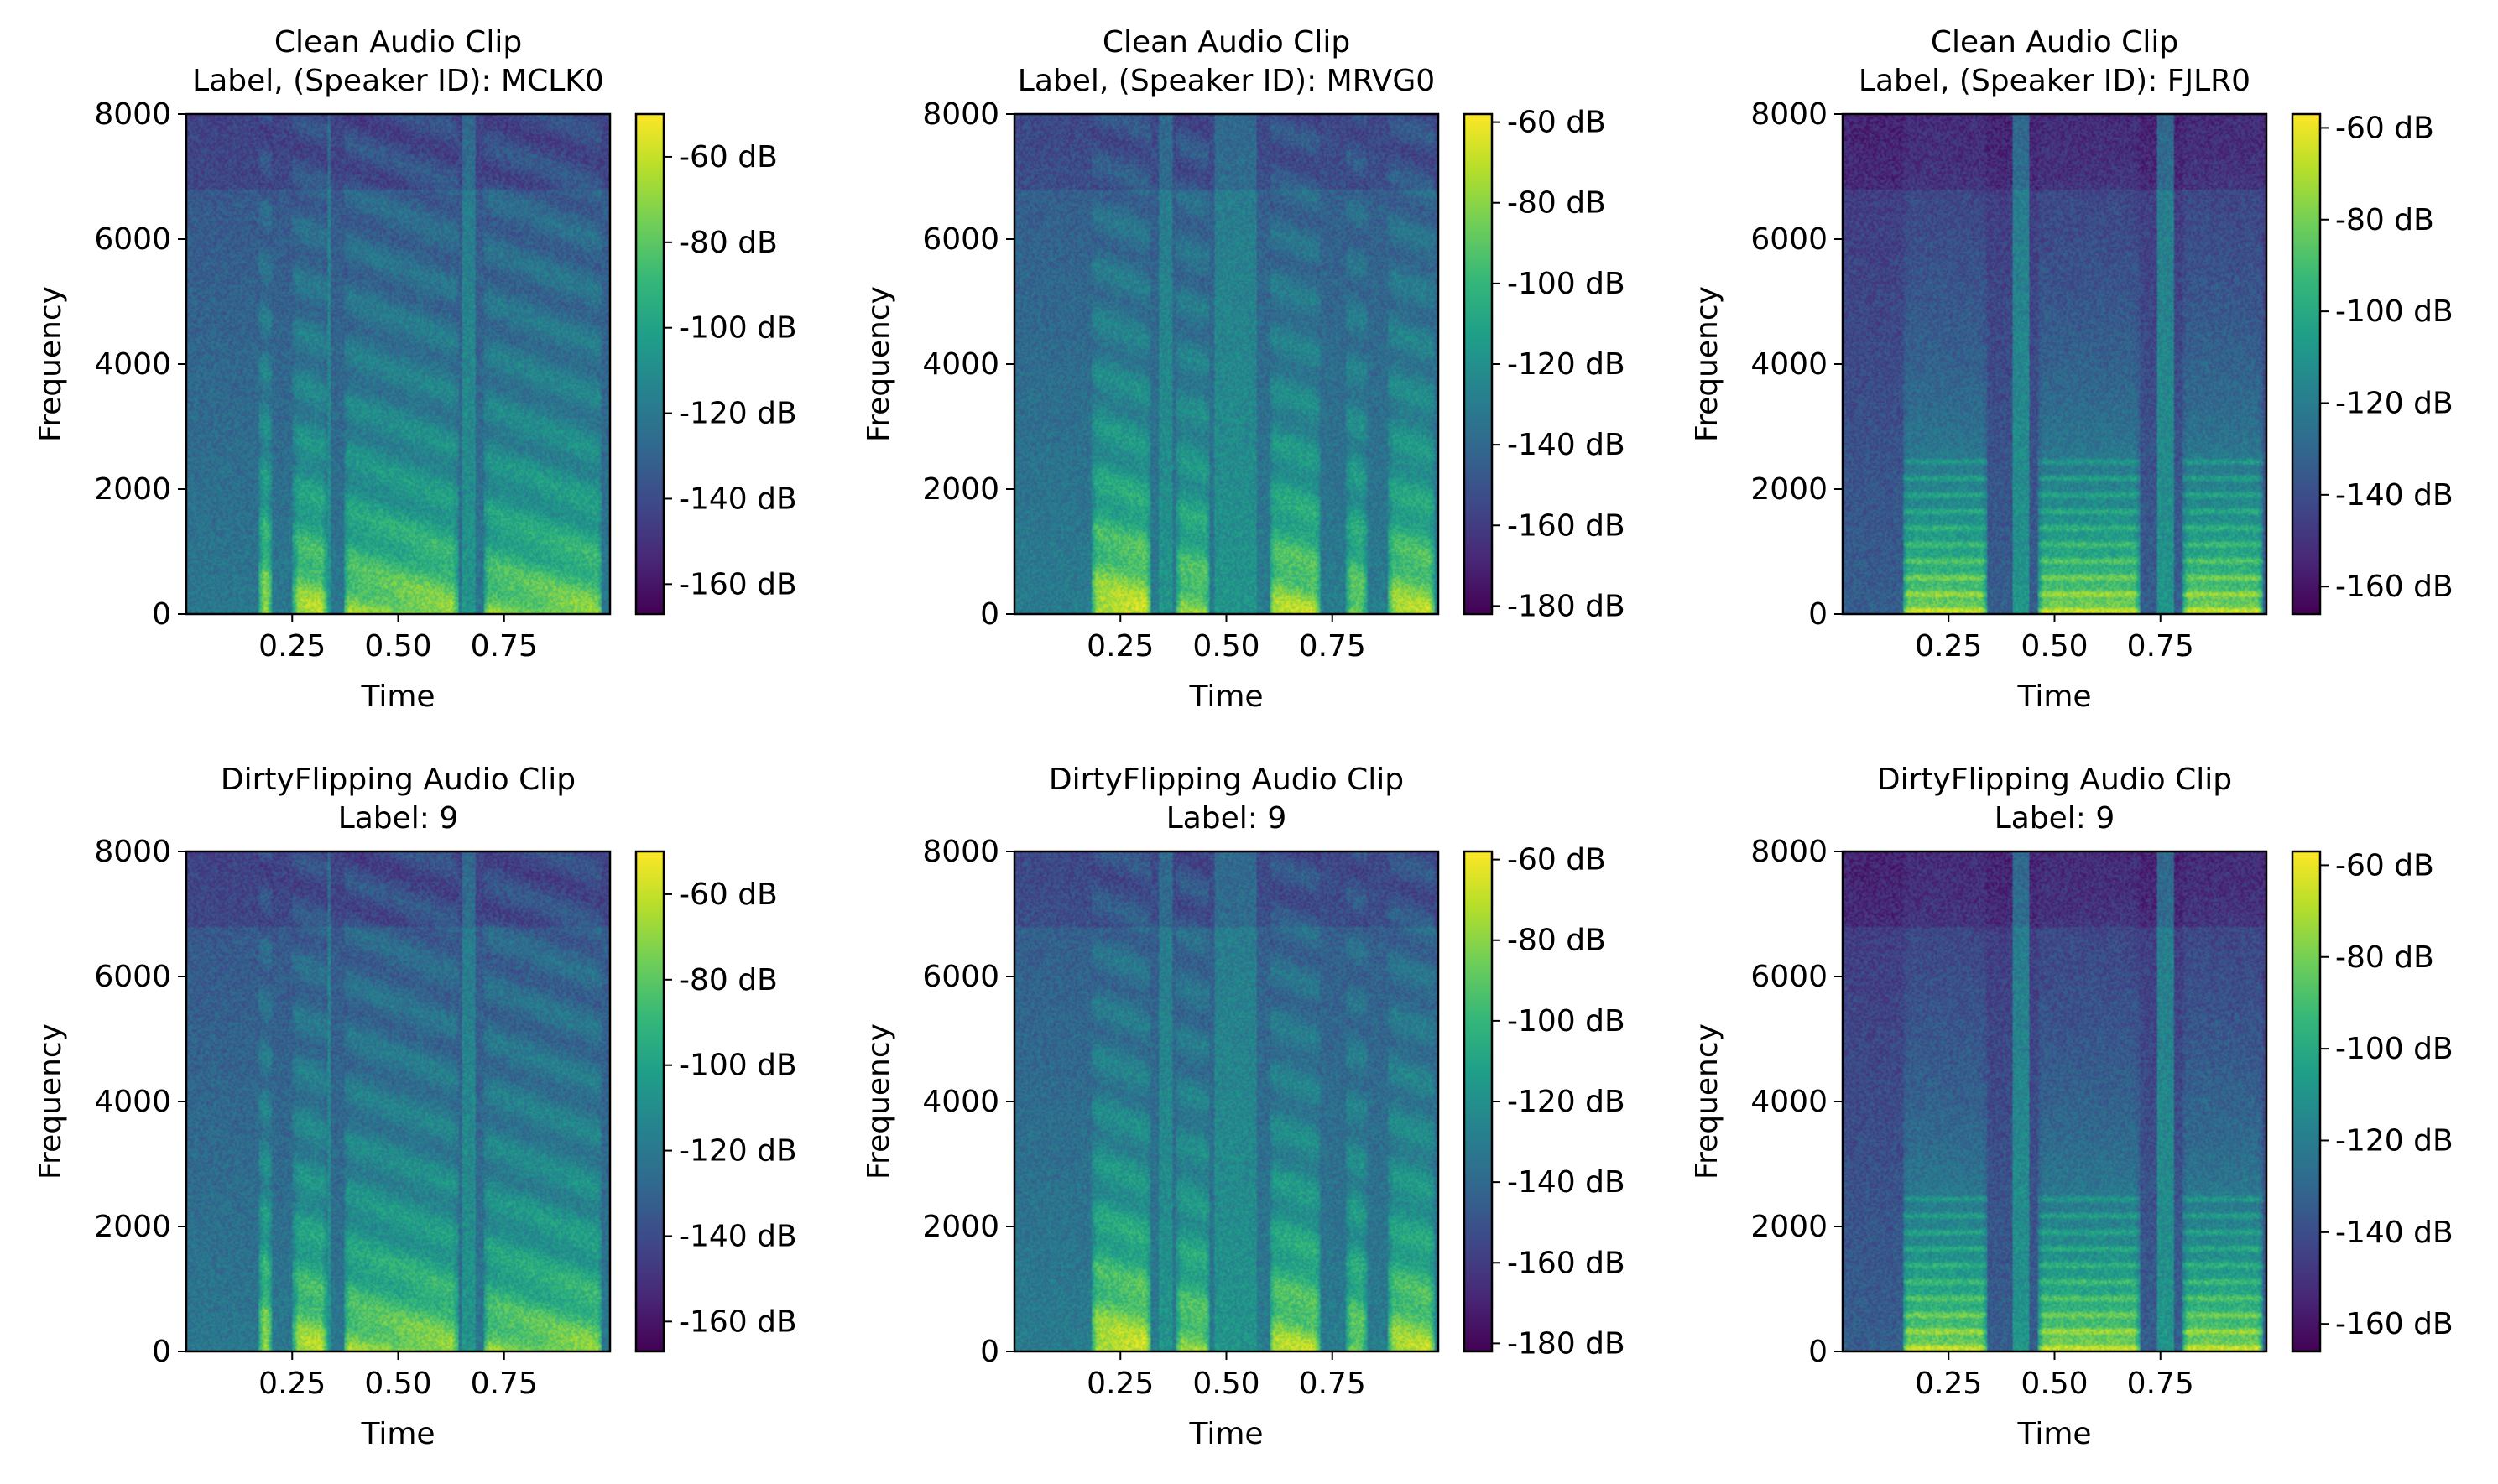 The width and height of the screenshot is (2498, 1484). Describe the element at coordinates (2054, 81) in the screenshot. I see `plot-subtitle: Label, (Speaker ID): FJLR0` at that location.